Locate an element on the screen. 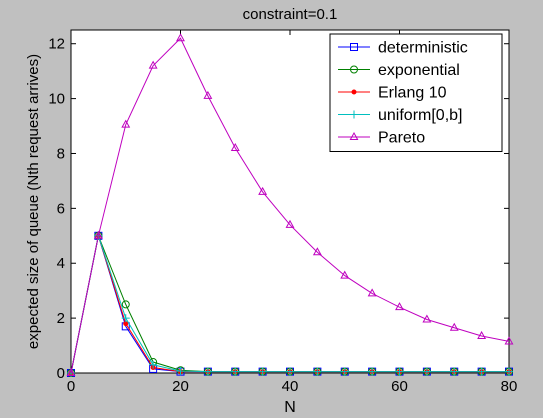 The width and height of the screenshot is (543, 418). legend-item-deterministic: deterministic is located at coordinates (403, 48).